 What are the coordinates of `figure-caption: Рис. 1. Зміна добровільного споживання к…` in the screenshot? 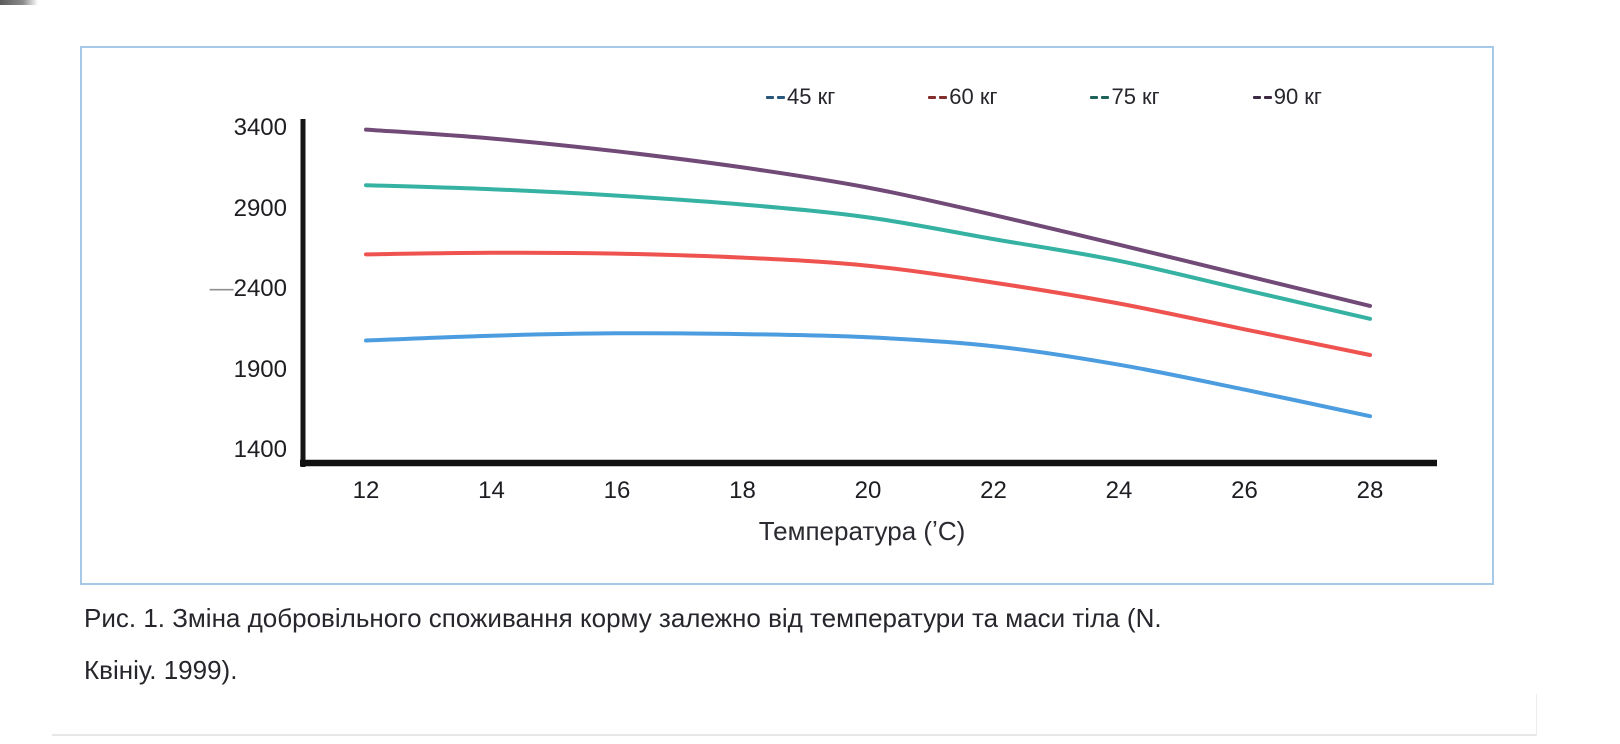 It's located at (623, 644).